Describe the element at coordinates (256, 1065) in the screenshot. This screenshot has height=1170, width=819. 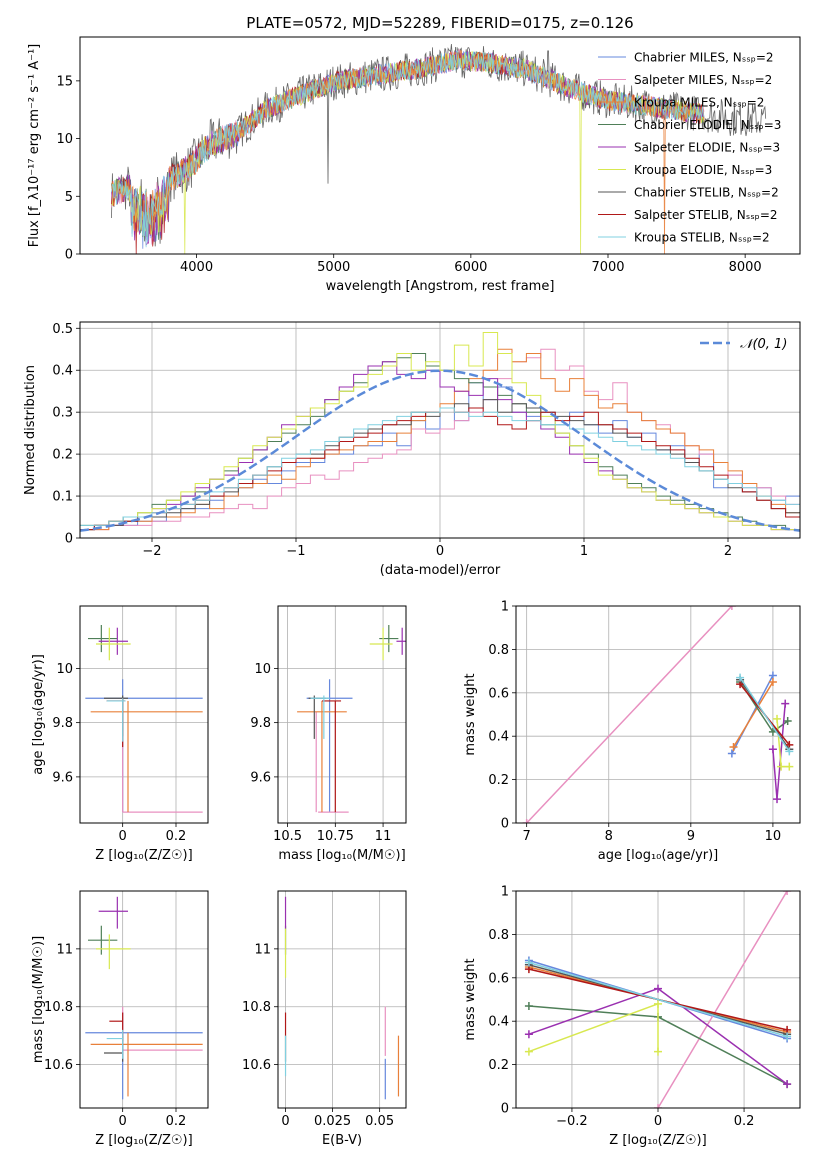
I see `y-tick-label: 10.6` at that location.